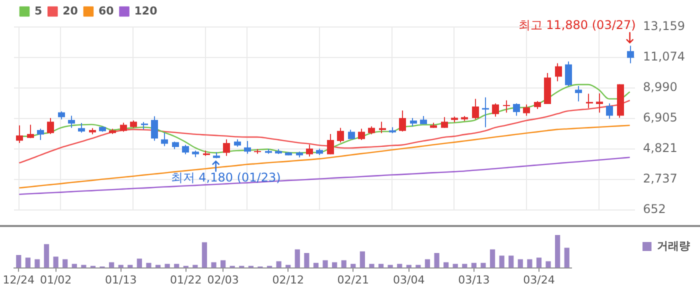 The width and height of the screenshot is (700, 289). Describe the element at coordinates (660, 117) in the screenshot. I see `y-tick-label: 6,905` at that location.